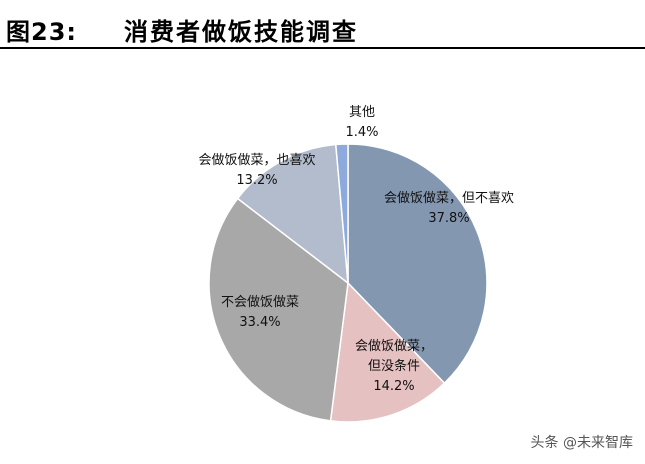 The height and width of the screenshot is (464, 645). Describe the element at coordinates (581, 443) in the screenshot. I see `watermark: 头条 @未来智库` at that location.